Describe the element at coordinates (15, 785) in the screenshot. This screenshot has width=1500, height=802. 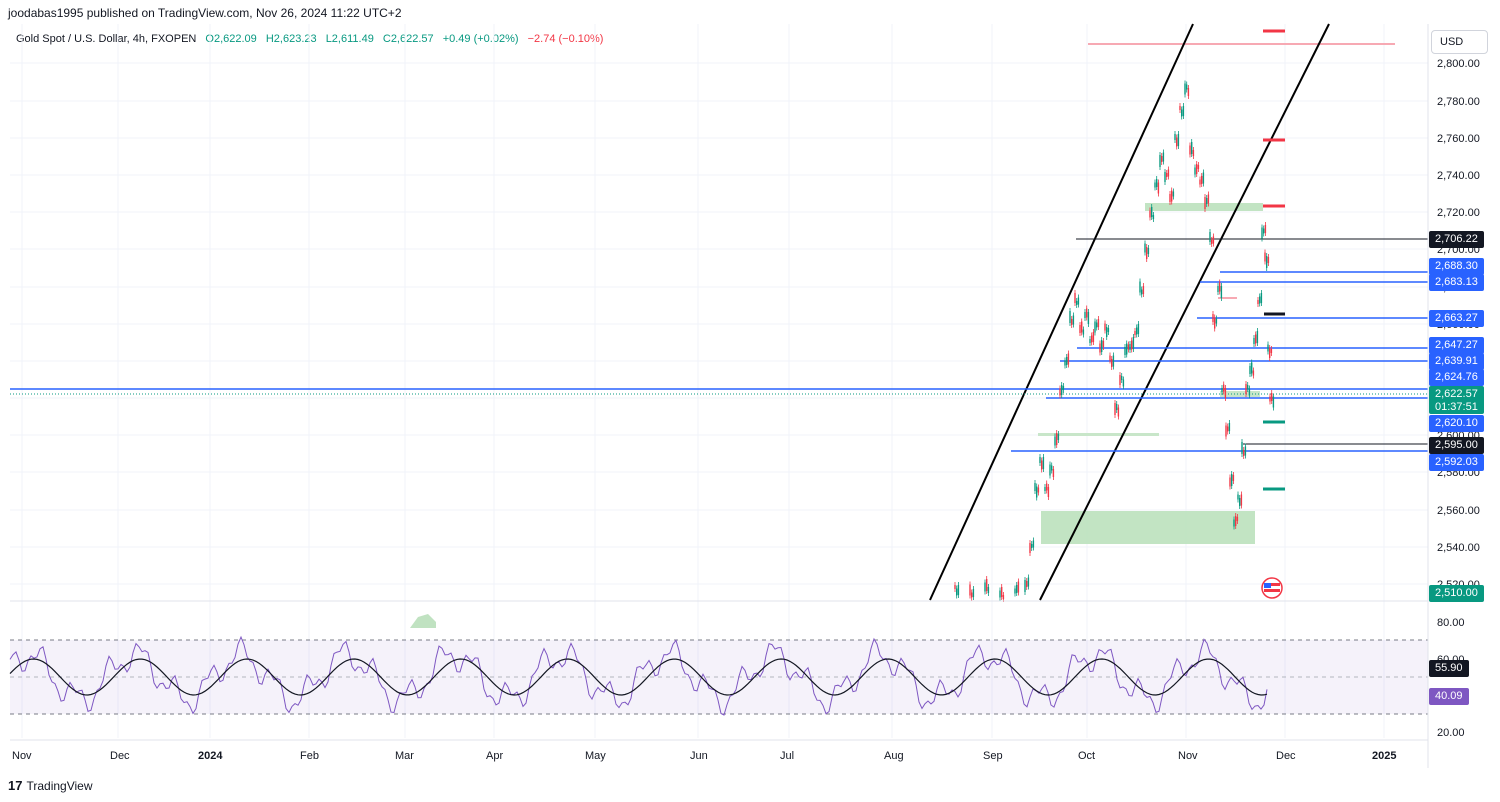
I see `tradingview-logo-icon: 17` at that location.